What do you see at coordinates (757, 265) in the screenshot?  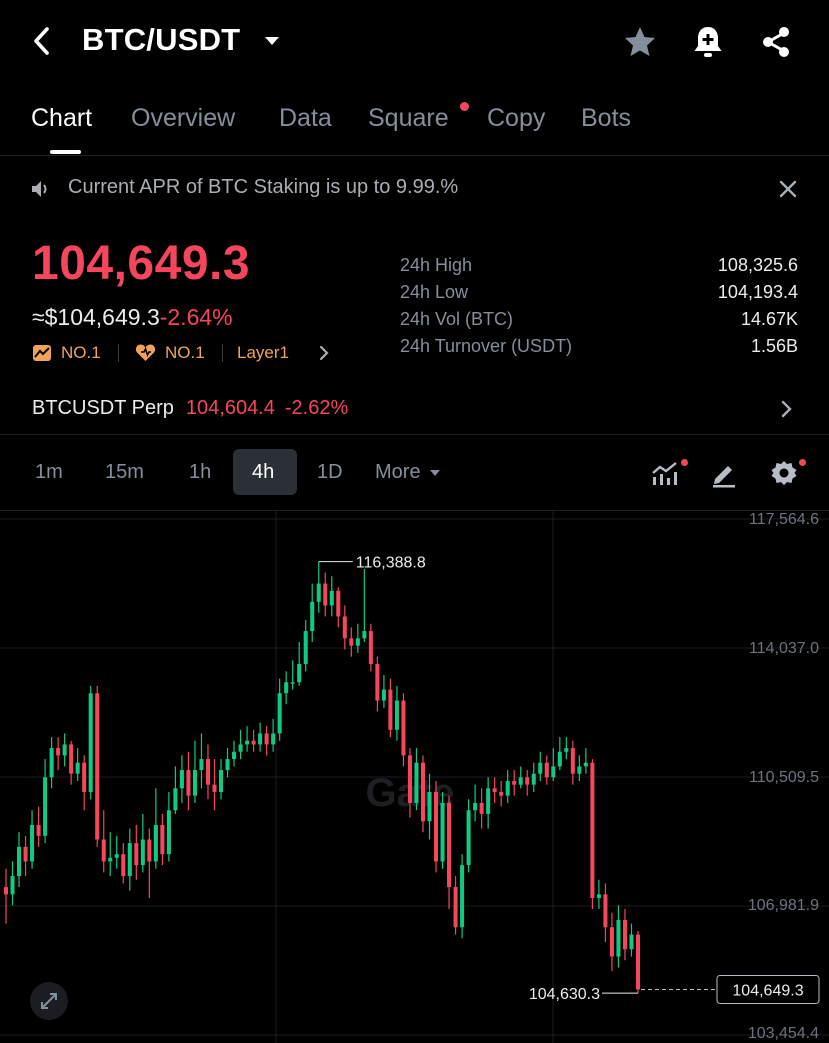 I see `stat-value-high: 108,325.6` at bounding box center [757, 265].